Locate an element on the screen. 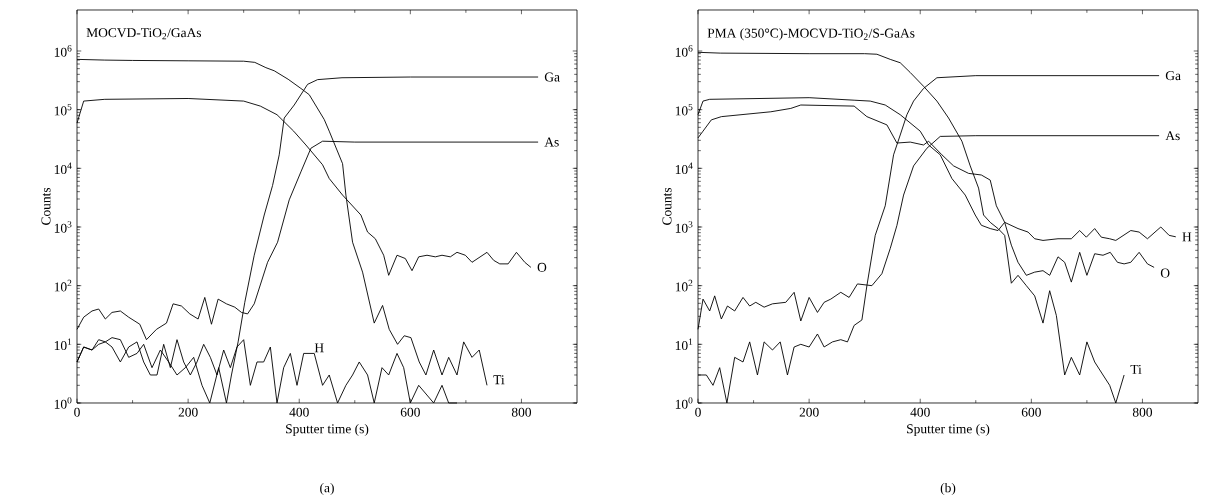 The width and height of the screenshot is (1231, 504). text: (a) is located at coordinates (327, 489).